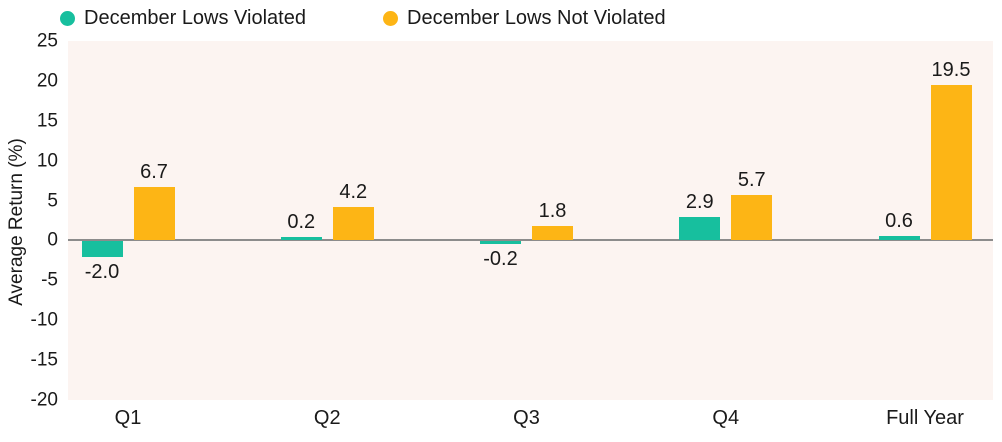 Image resolution: width=1002 pixels, height=442 pixels. Describe the element at coordinates (951, 162) in the screenshot. I see `bar-full-year-not-violated` at that location.